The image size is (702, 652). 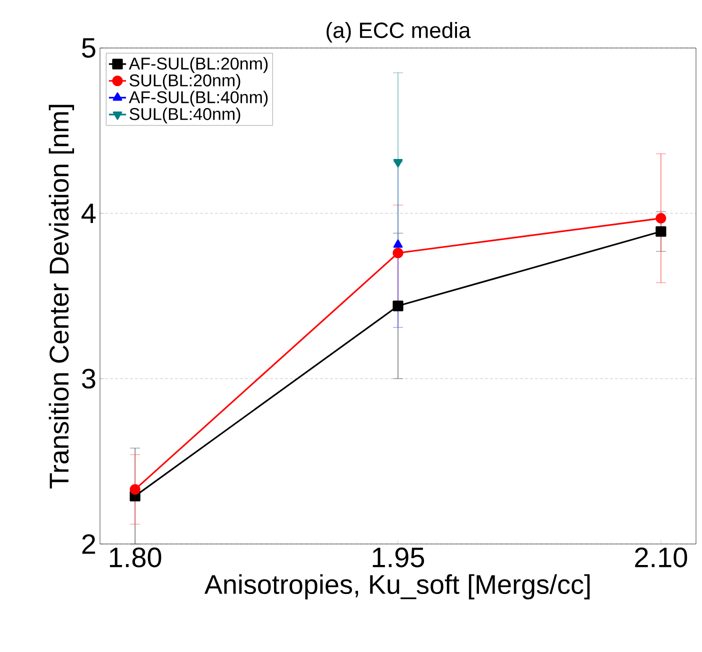 I want to click on x-tick-label: 1.95, so click(x=398, y=558).